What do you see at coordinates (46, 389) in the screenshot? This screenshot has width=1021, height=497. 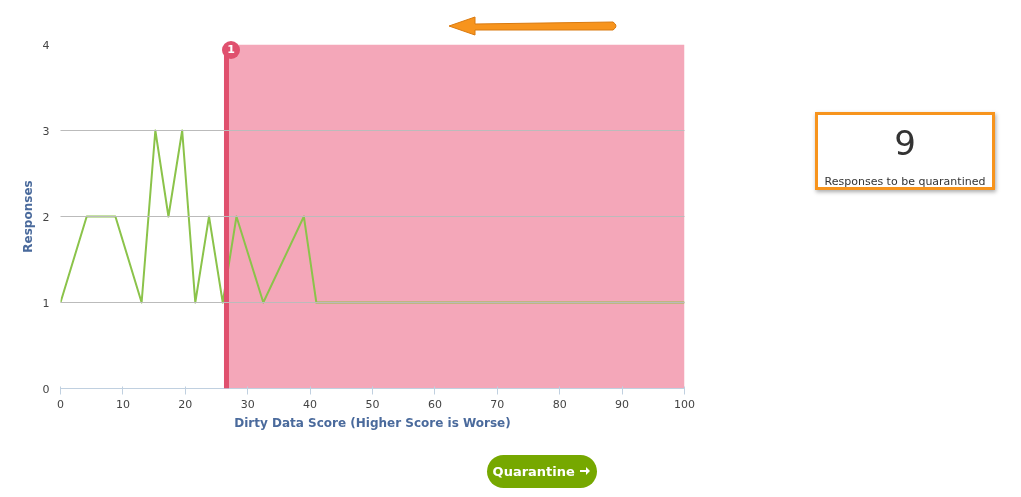 I see `y-tick-label: 0` at bounding box center [46, 389].